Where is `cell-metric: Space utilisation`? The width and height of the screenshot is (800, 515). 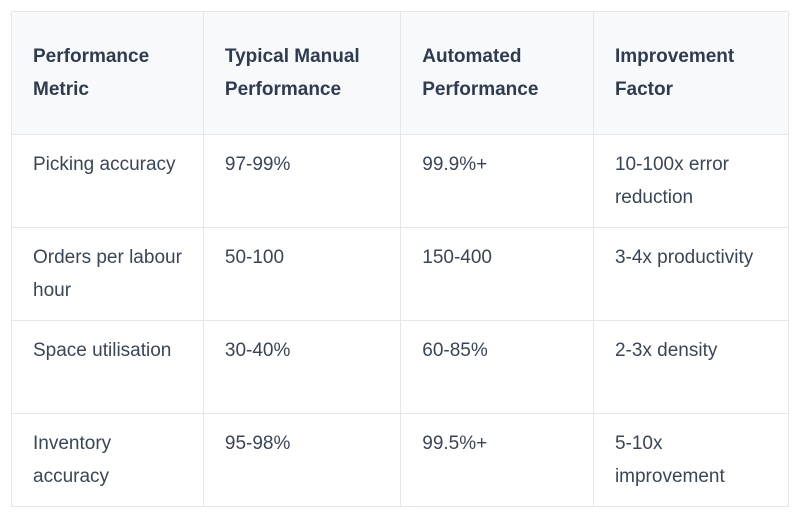 cell-metric: Space utilisation is located at coordinates (107, 367).